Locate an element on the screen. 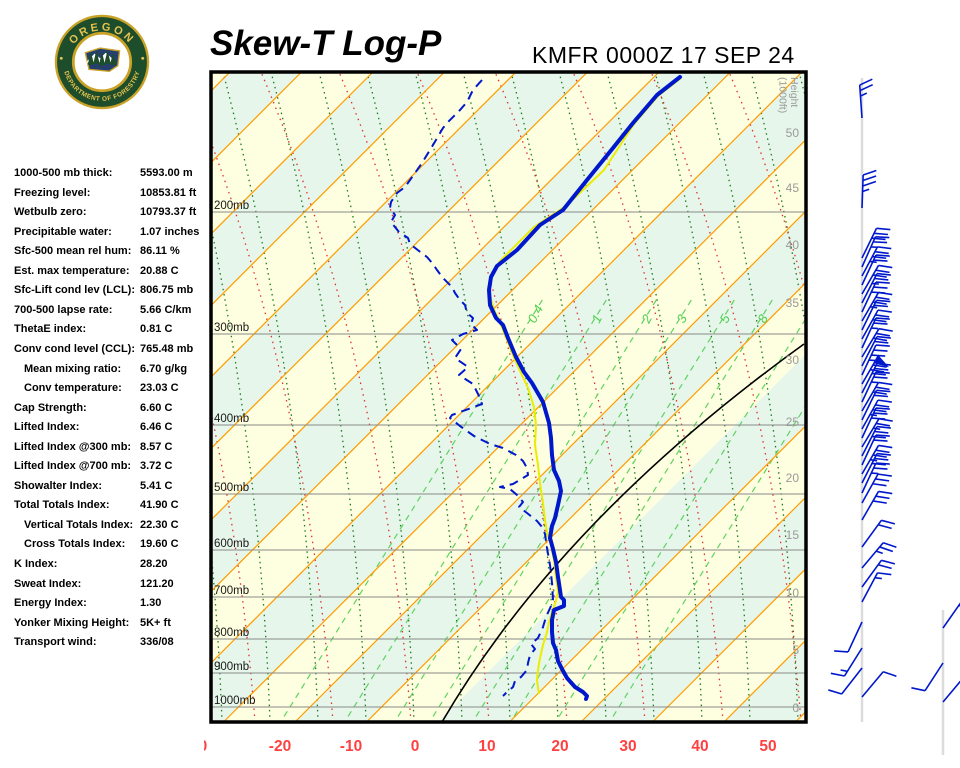 Image resolution: width=960 pixels, height=768 pixels. stat-value: 6.60 C is located at coordinates (156, 407).